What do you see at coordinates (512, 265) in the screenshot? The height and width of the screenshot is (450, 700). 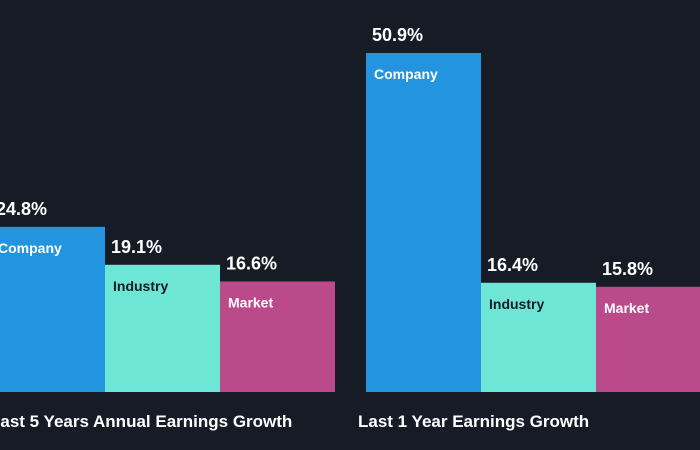 I see `value-label-industry-group-2: 16.4%` at bounding box center [512, 265].